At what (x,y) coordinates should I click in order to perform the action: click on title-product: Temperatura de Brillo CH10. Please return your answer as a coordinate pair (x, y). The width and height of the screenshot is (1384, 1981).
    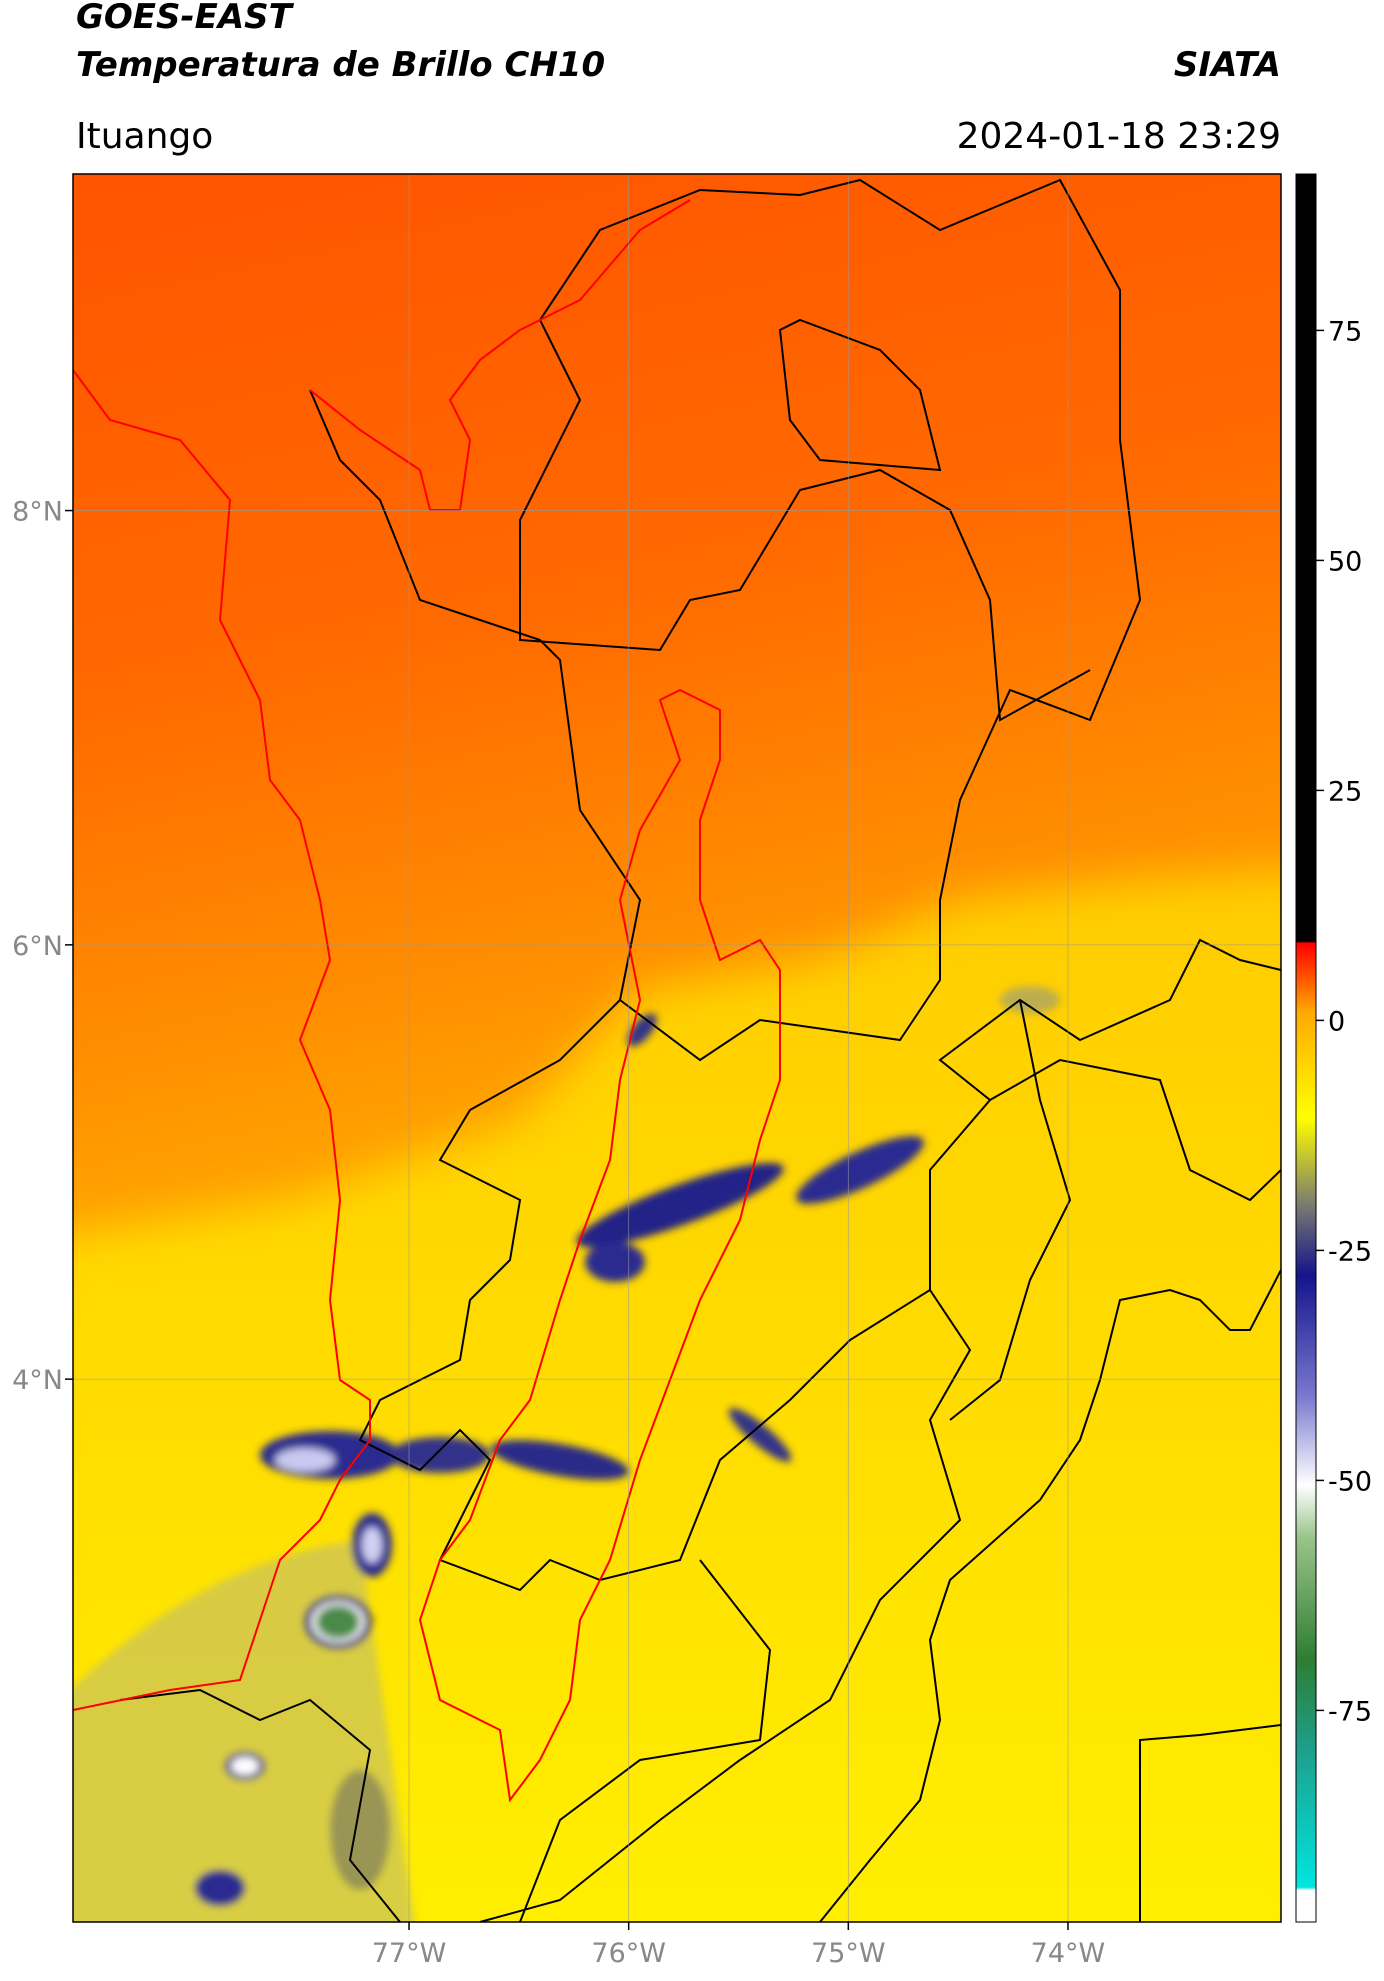
    Looking at the image, I should click on (340, 65).